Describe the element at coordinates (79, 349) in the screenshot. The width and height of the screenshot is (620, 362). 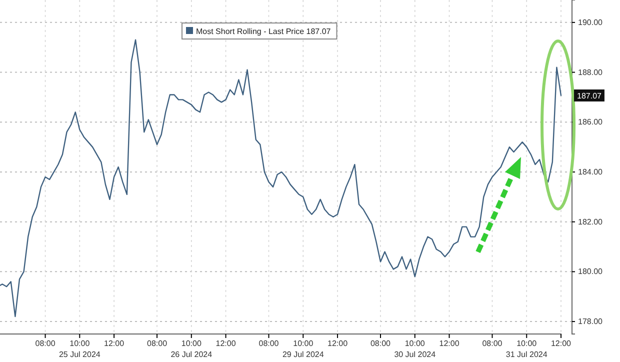
I see `x-tick-label: 10:00 25 Jul 2024` at that location.